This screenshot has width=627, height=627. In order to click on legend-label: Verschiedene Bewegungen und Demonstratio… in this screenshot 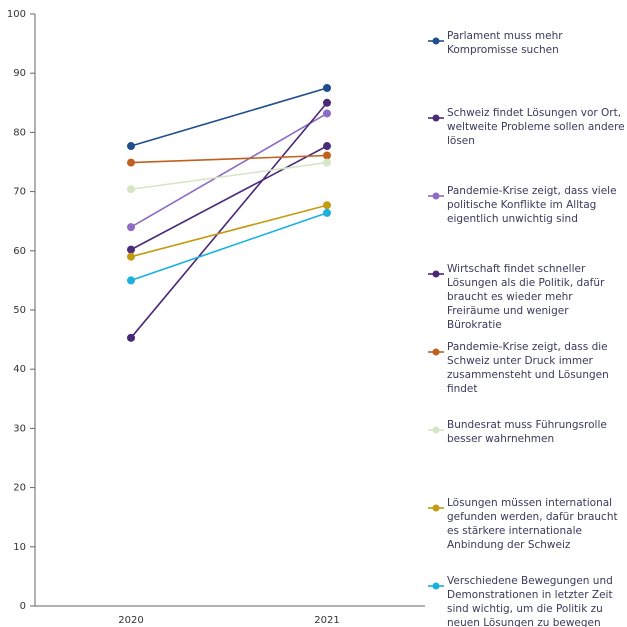, I will do `click(530, 601)`.